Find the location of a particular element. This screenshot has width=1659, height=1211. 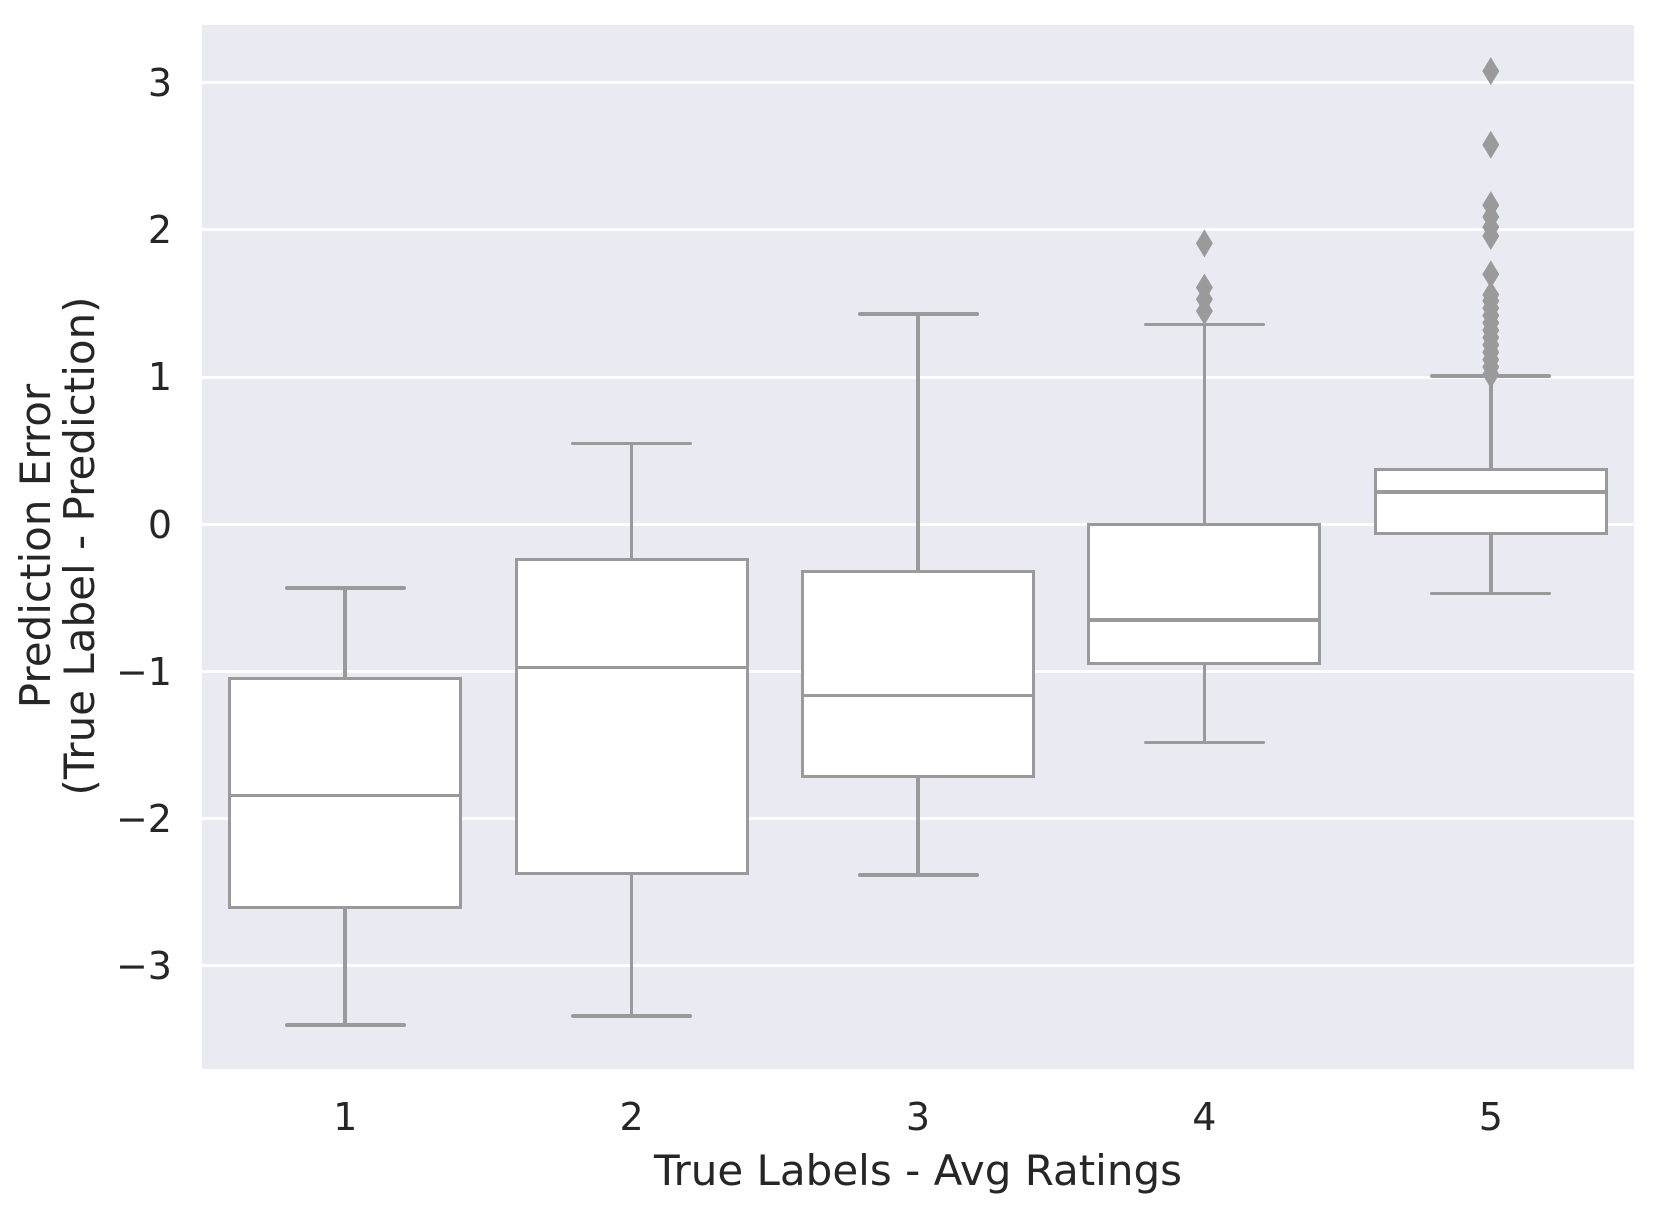

y-axis-title-line2: (True Label - Prediction) is located at coordinates (79, 546).